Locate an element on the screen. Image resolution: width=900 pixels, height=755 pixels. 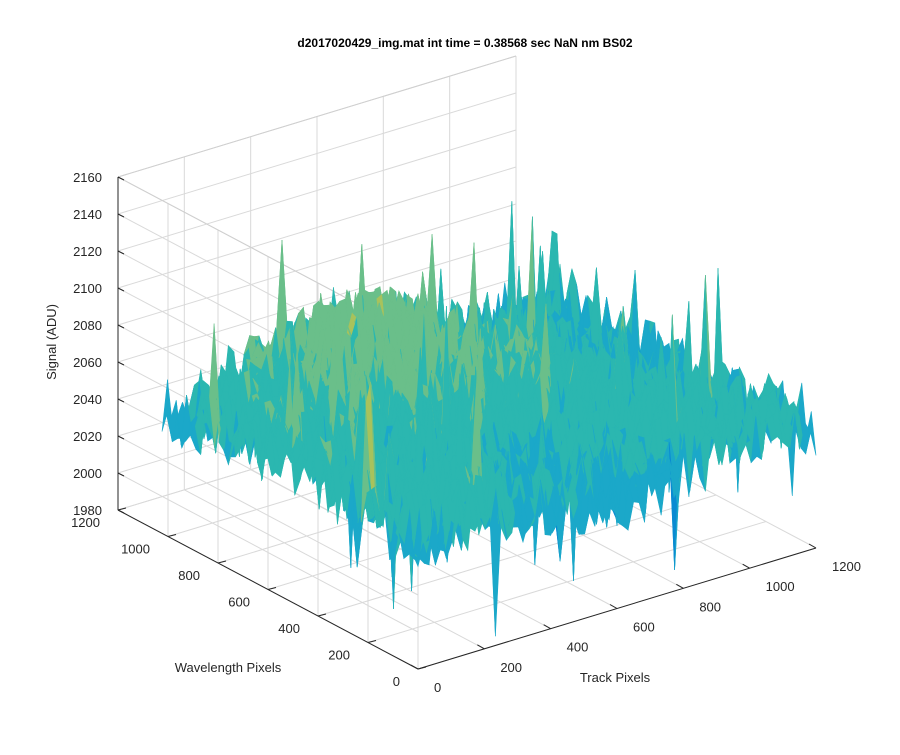
x-tick-label: 600 is located at coordinates (644, 627).